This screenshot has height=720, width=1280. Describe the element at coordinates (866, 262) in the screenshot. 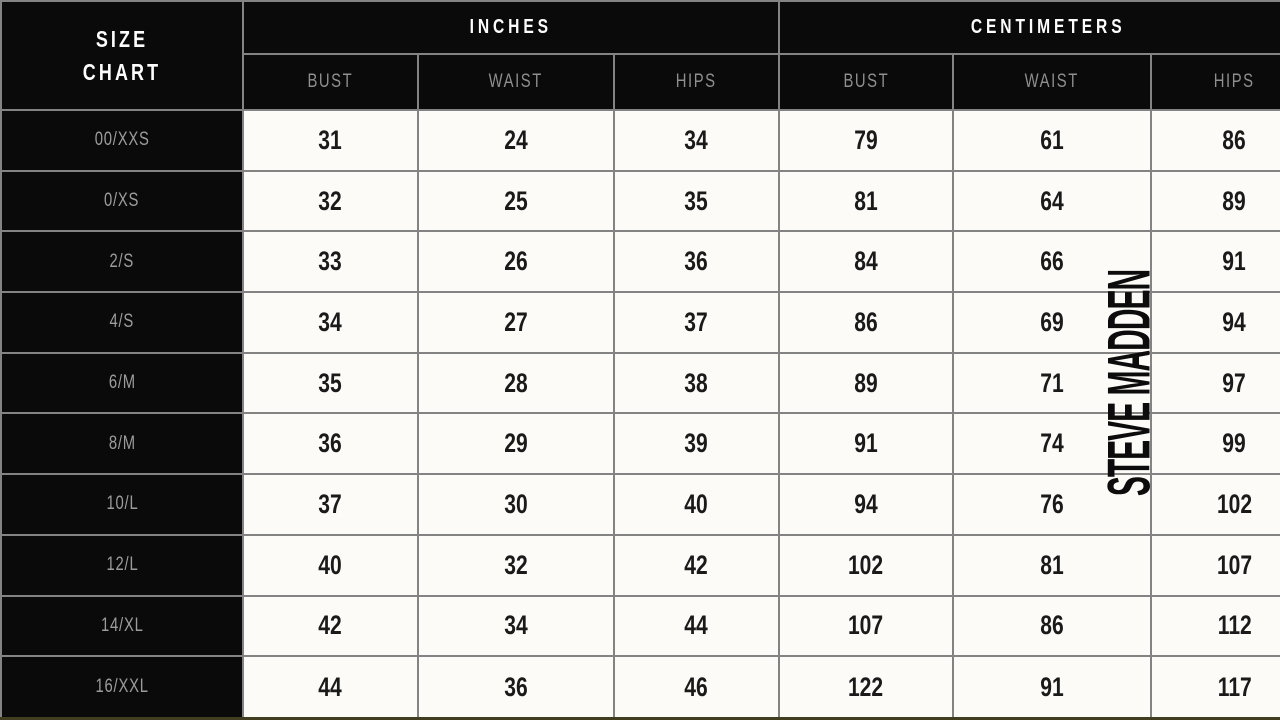

I see `value-cell: 84` at that location.